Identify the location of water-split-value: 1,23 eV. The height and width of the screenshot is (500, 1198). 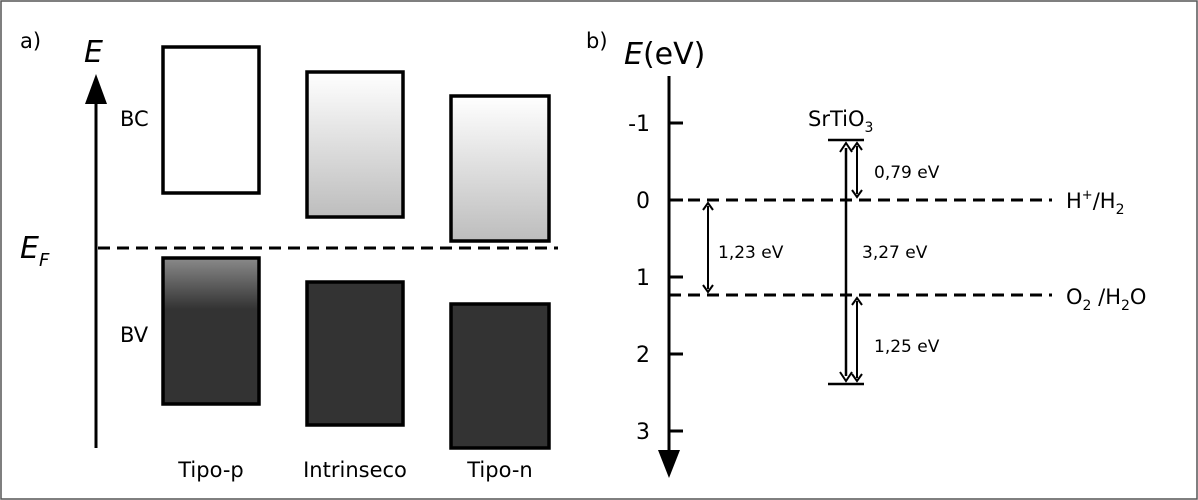
(751, 253).